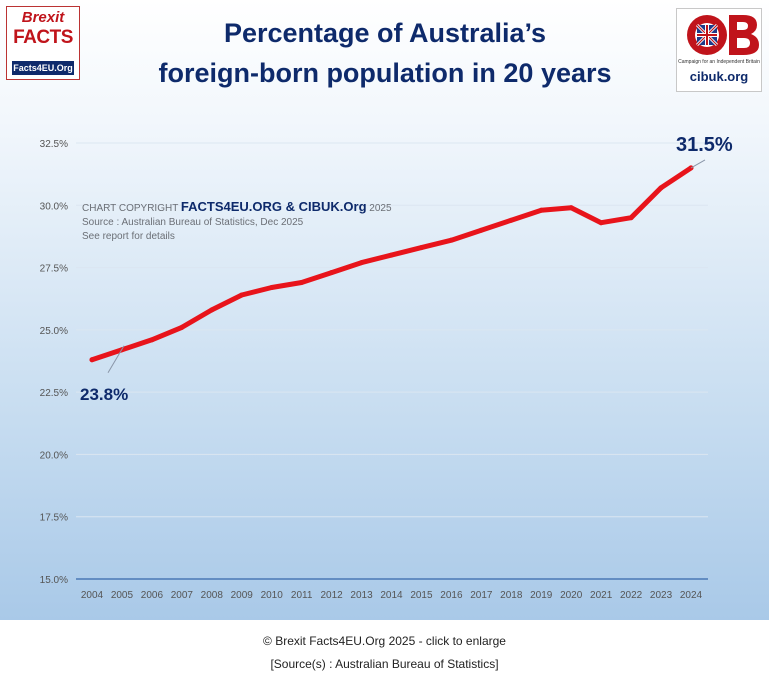 This screenshot has height=683, width=769. What do you see at coordinates (631, 595) in the screenshot?
I see `x-tick-label: 2022` at bounding box center [631, 595].